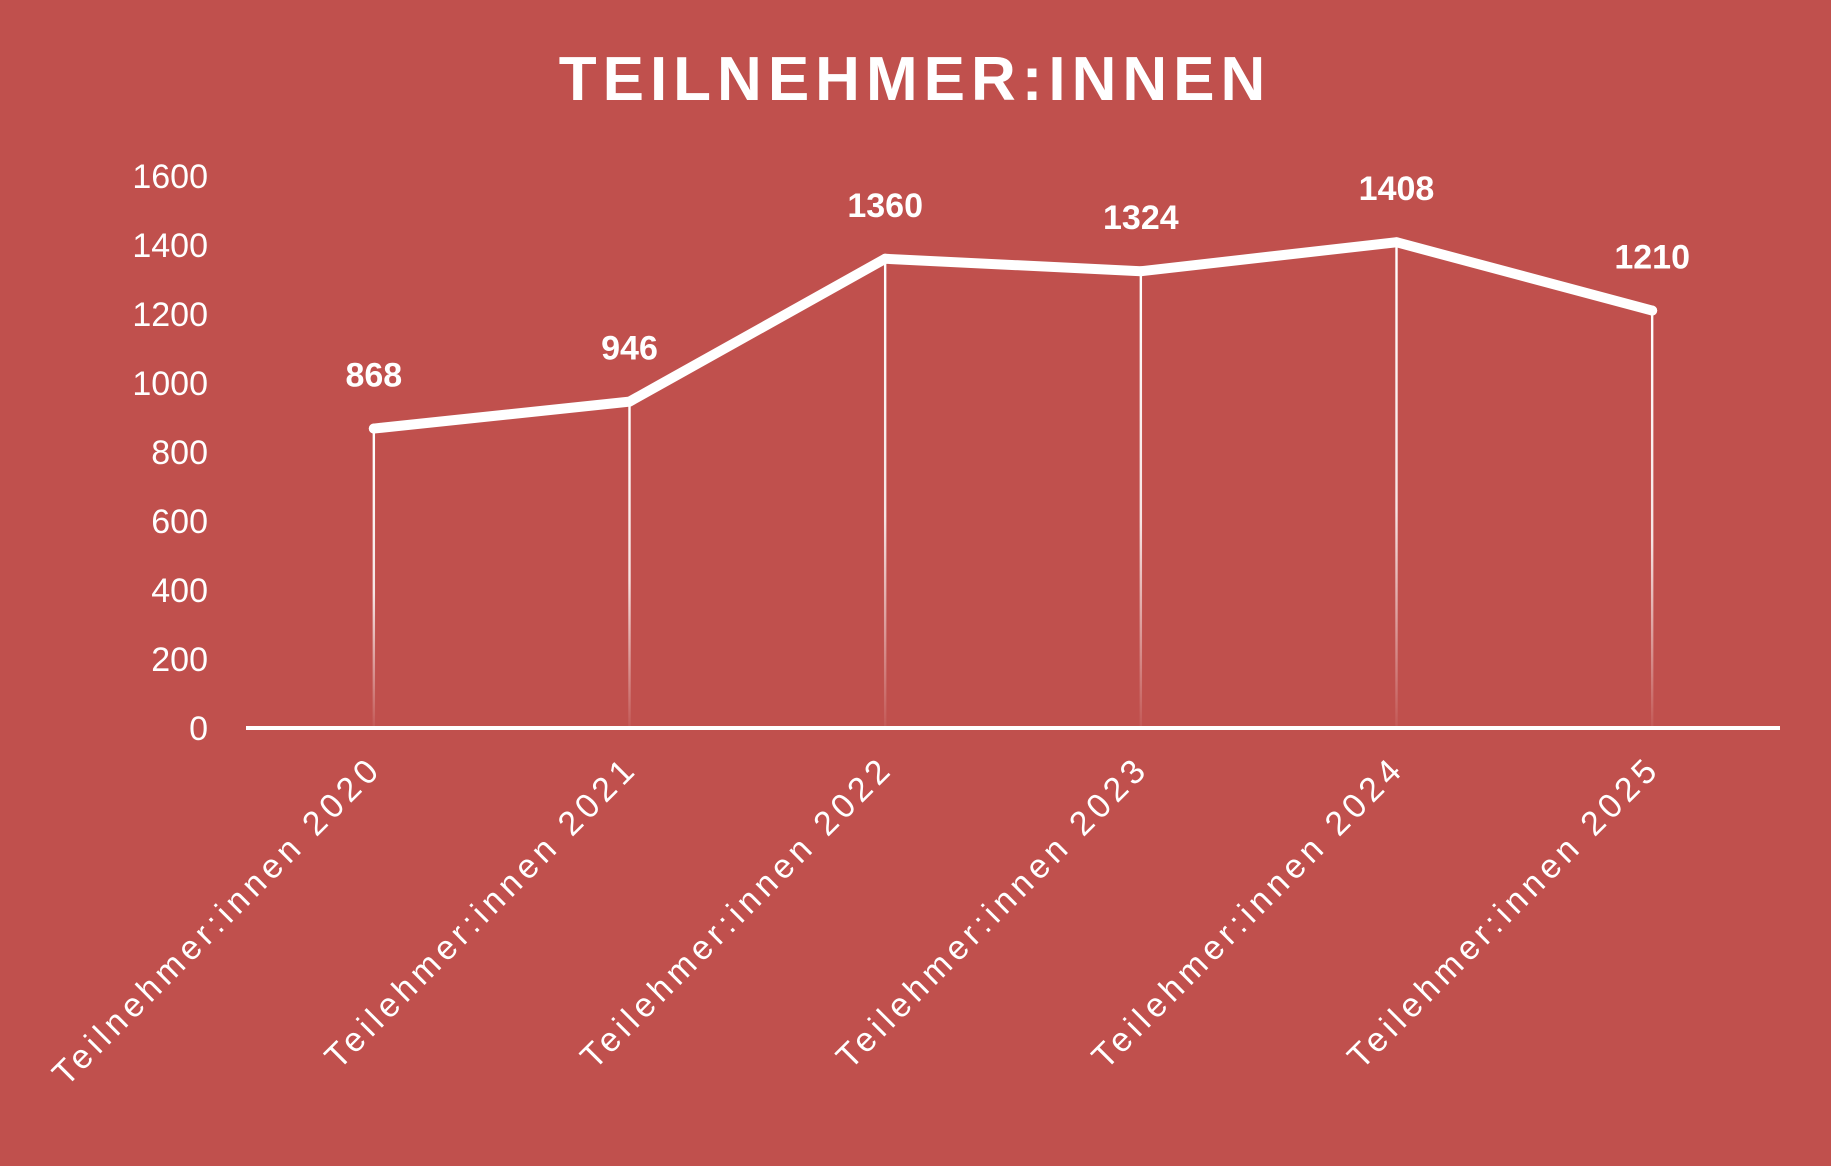 This screenshot has width=1831, height=1166. I want to click on series-line-group, so click(1013, 335).